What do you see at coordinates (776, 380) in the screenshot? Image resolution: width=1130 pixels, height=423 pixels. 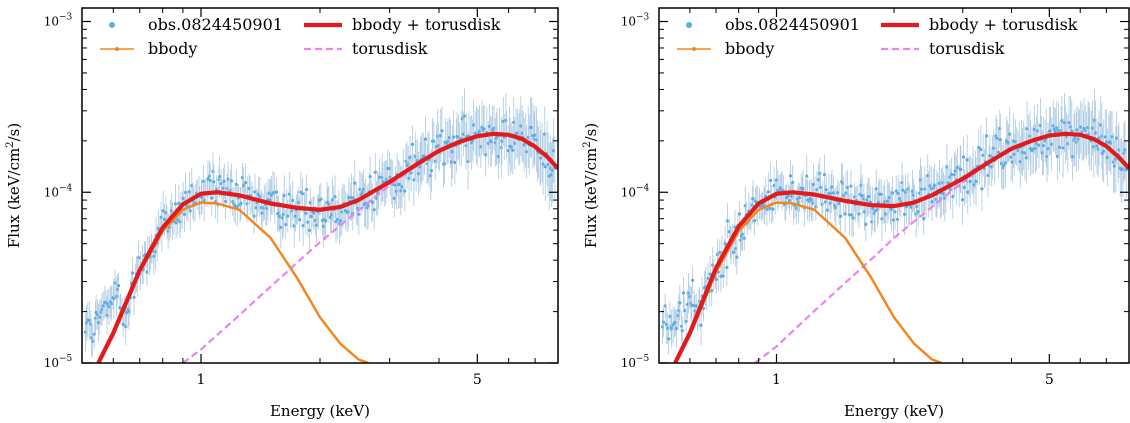 I see `x-tick-label: 1` at bounding box center [776, 380].